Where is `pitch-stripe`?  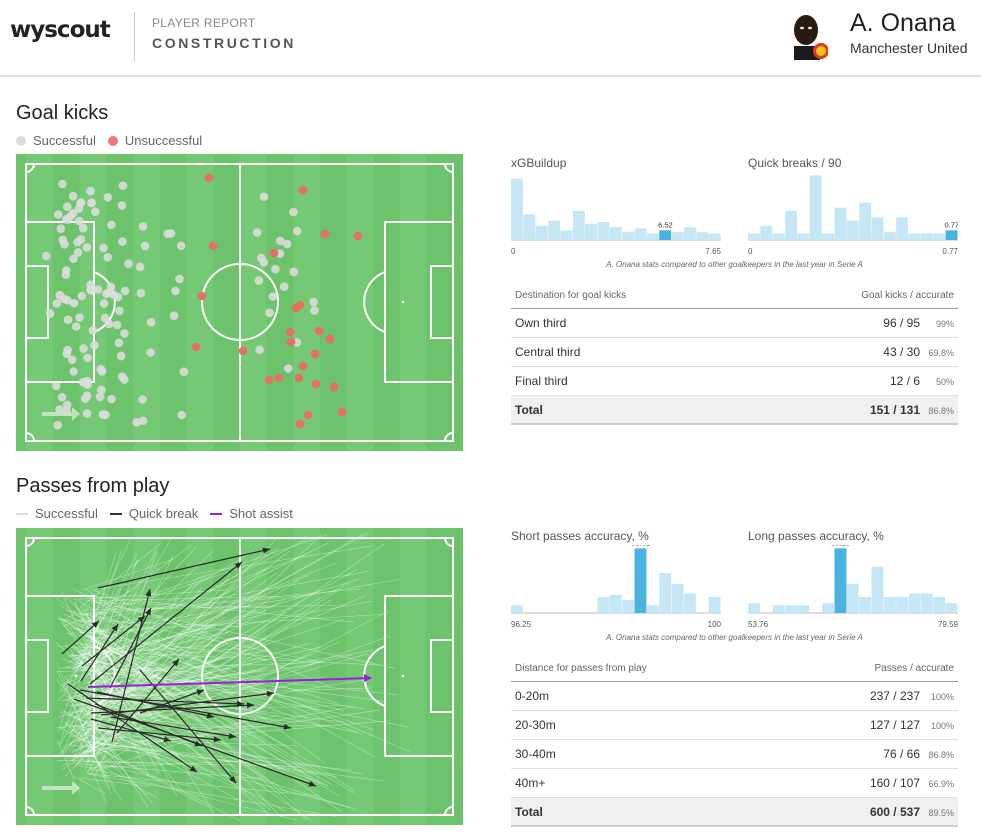
pitch-stripe is located at coordinates (146, 302).